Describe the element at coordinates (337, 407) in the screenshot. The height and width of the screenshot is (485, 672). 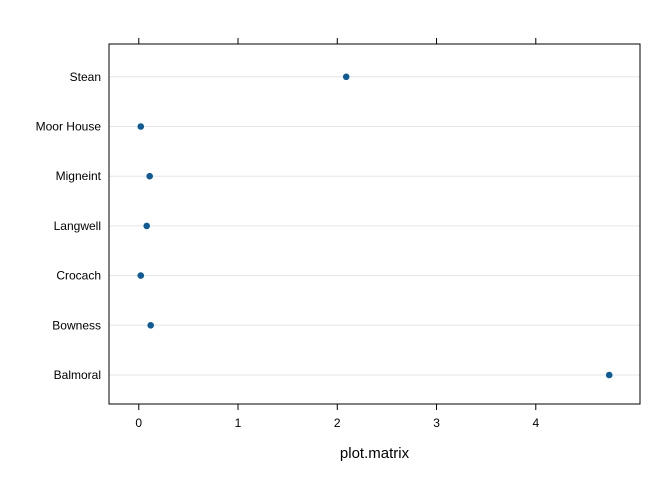
I see `bottom-axis-ticks` at that location.